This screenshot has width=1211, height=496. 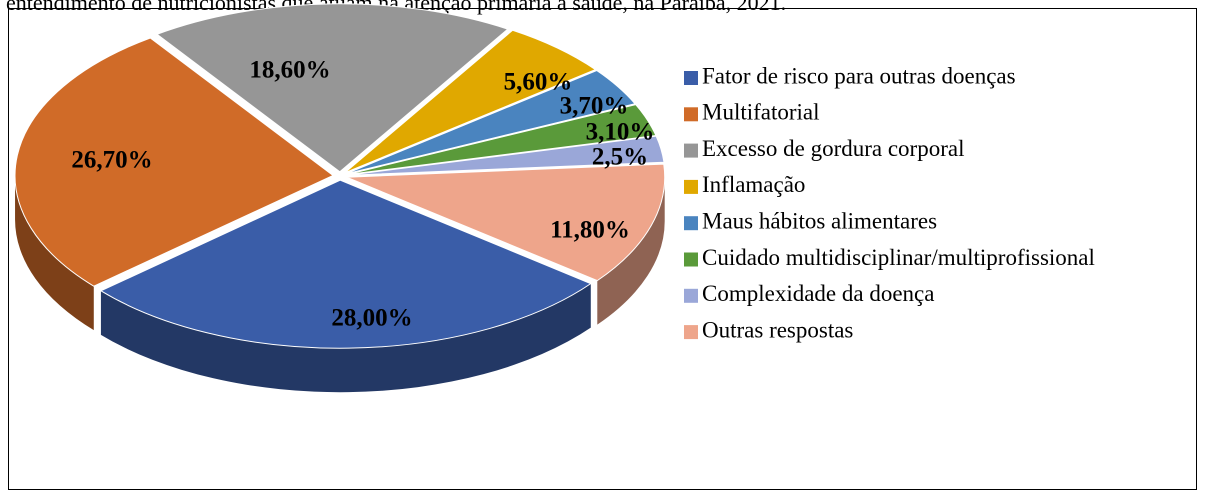 What do you see at coordinates (753, 184) in the screenshot?
I see `legend-label: Inflamação` at bounding box center [753, 184].